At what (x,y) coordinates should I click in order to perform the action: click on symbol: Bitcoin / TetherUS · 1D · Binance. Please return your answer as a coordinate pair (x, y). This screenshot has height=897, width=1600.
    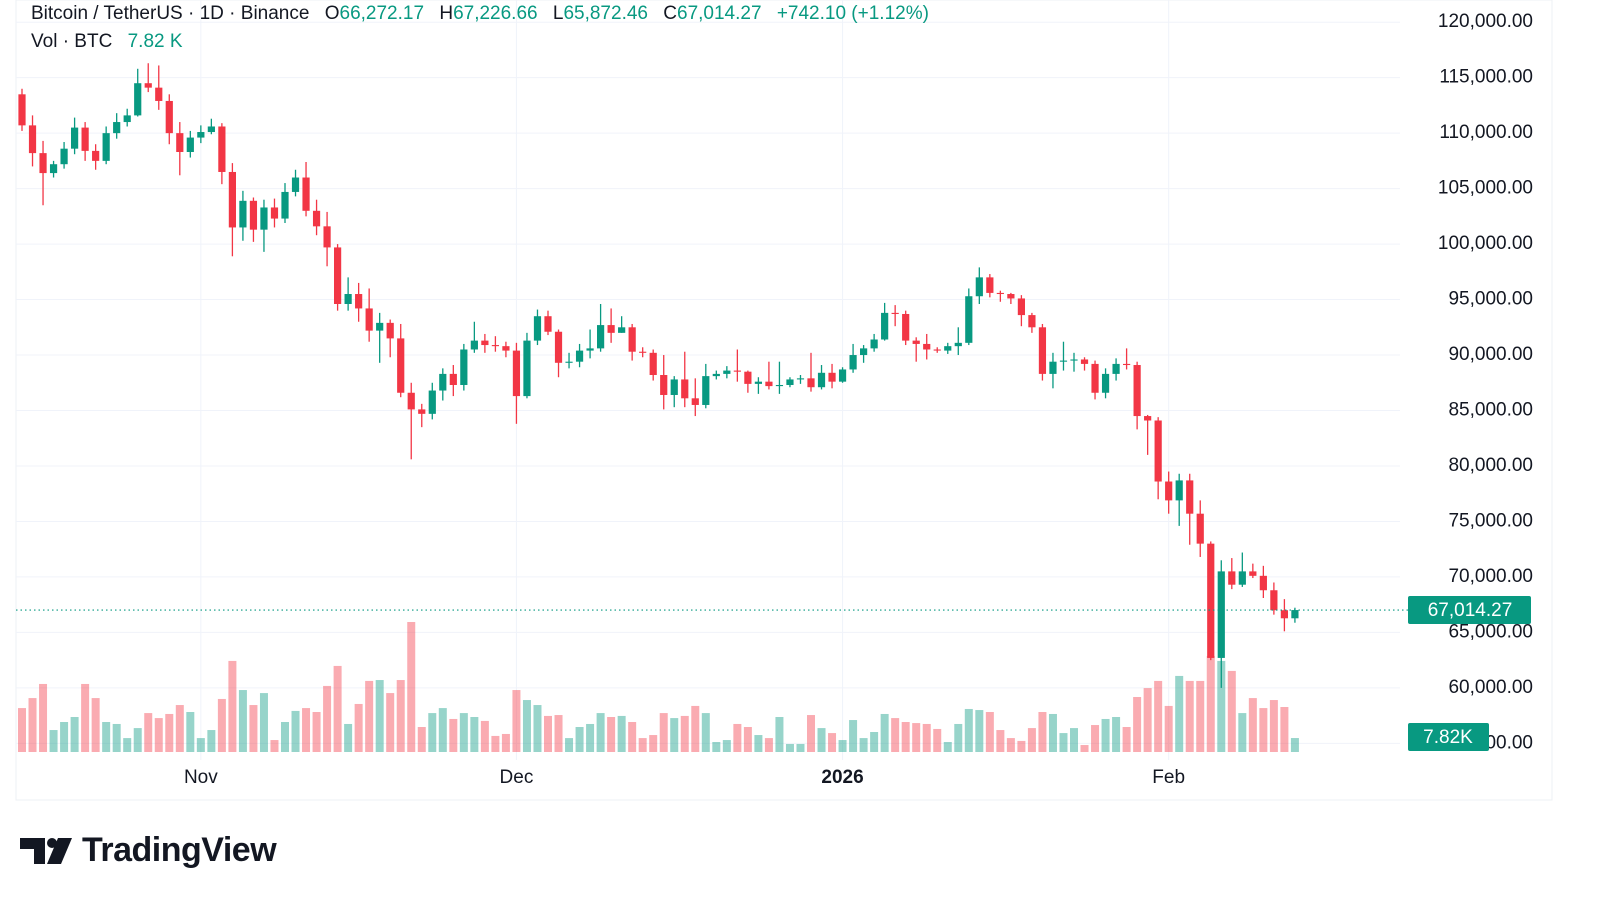
    Looking at the image, I should click on (170, 13).